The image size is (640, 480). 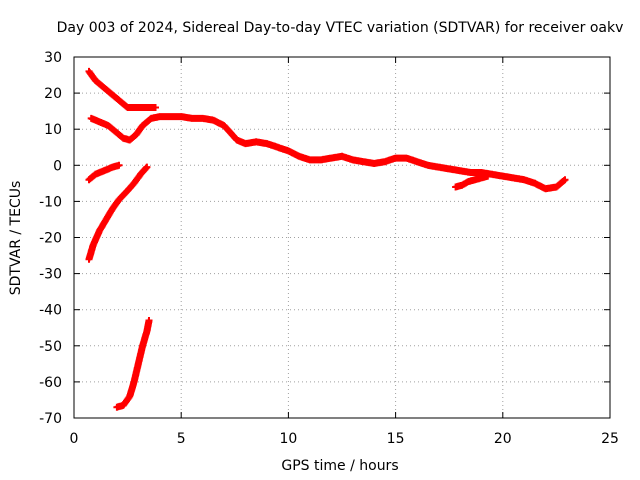 I want to click on y-tick-label: 10, so click(x=53, y=130).